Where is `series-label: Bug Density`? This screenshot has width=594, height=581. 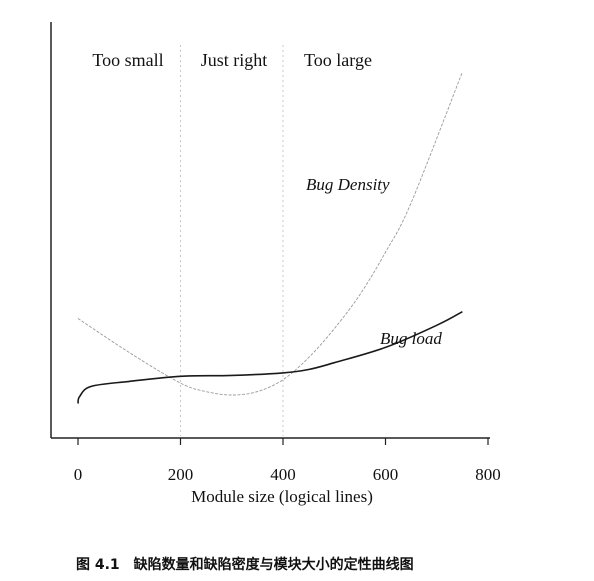 series-label: Bug Density is located at coordinates (348, 184).